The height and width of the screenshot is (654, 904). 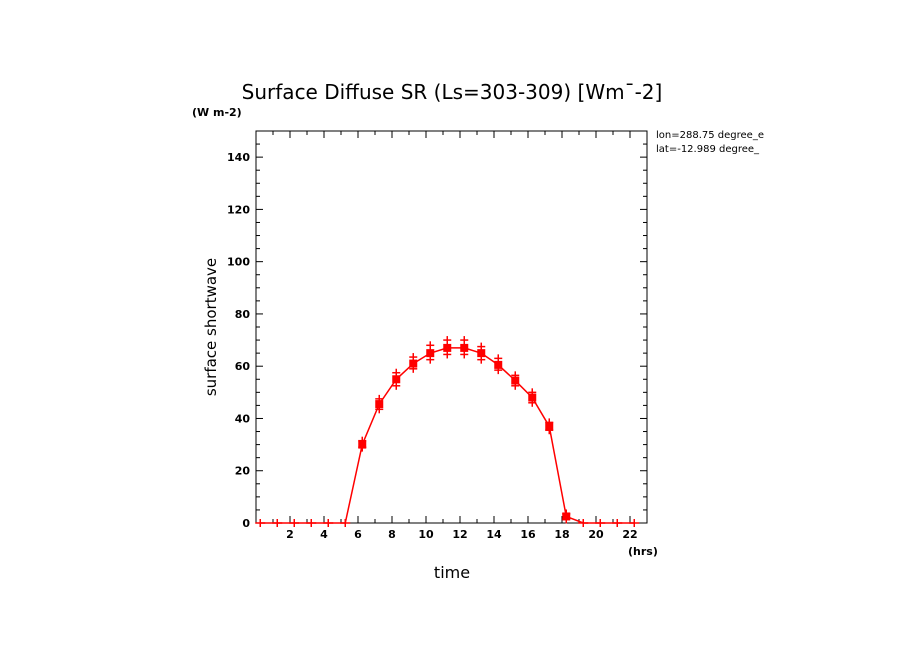 I want to click on series-line, so click(x=447, y=435).